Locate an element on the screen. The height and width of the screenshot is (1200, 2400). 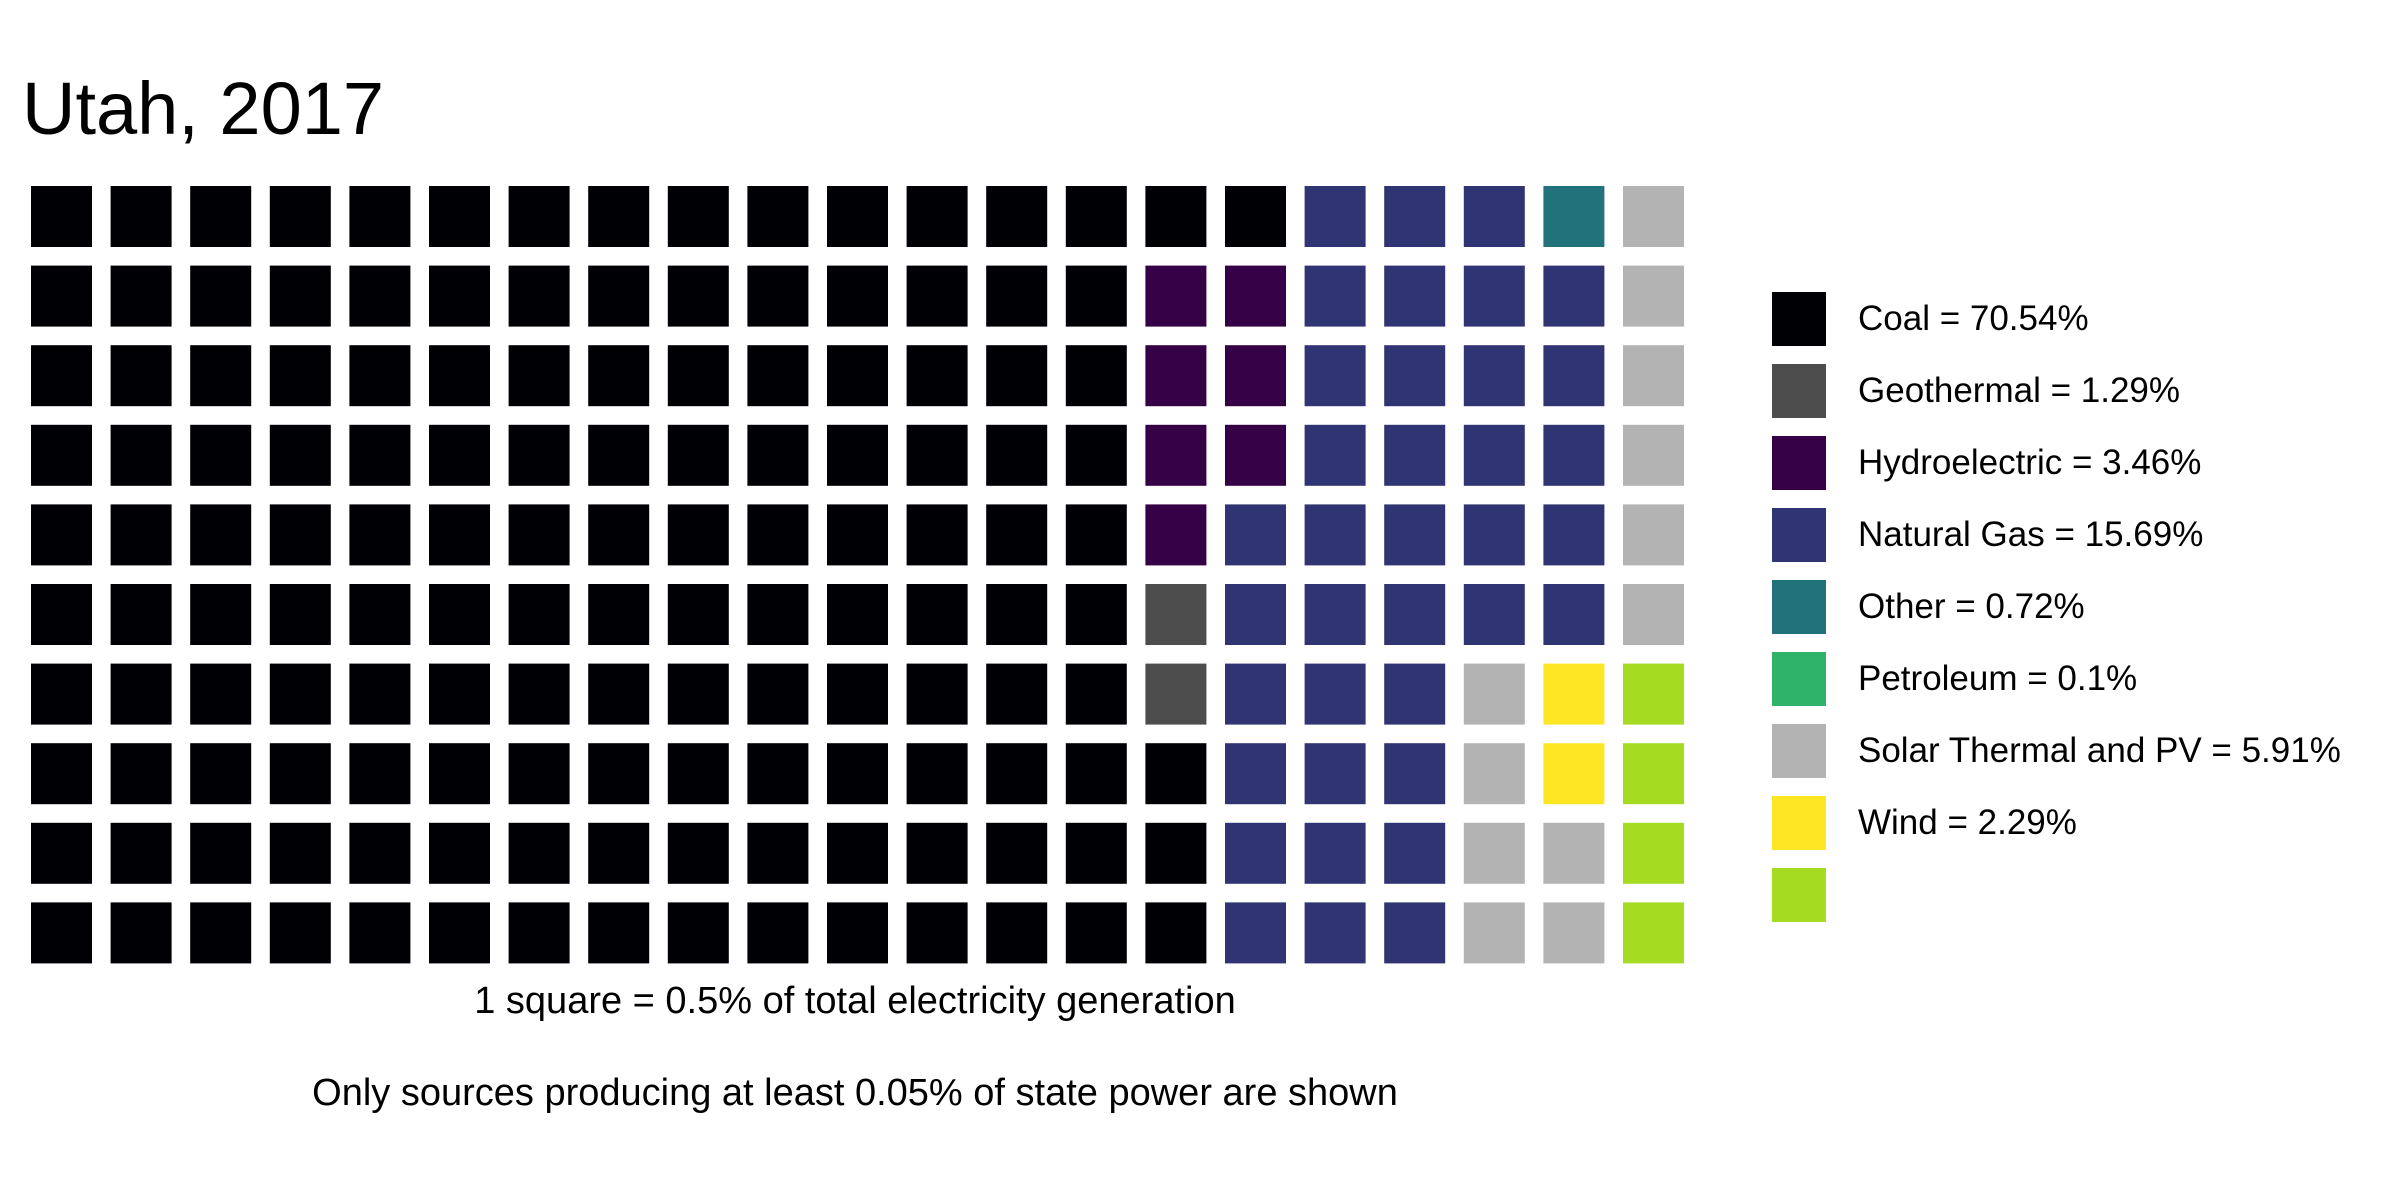
legend-label: Coal = 70.54% is located at coordinates (1973, 318).